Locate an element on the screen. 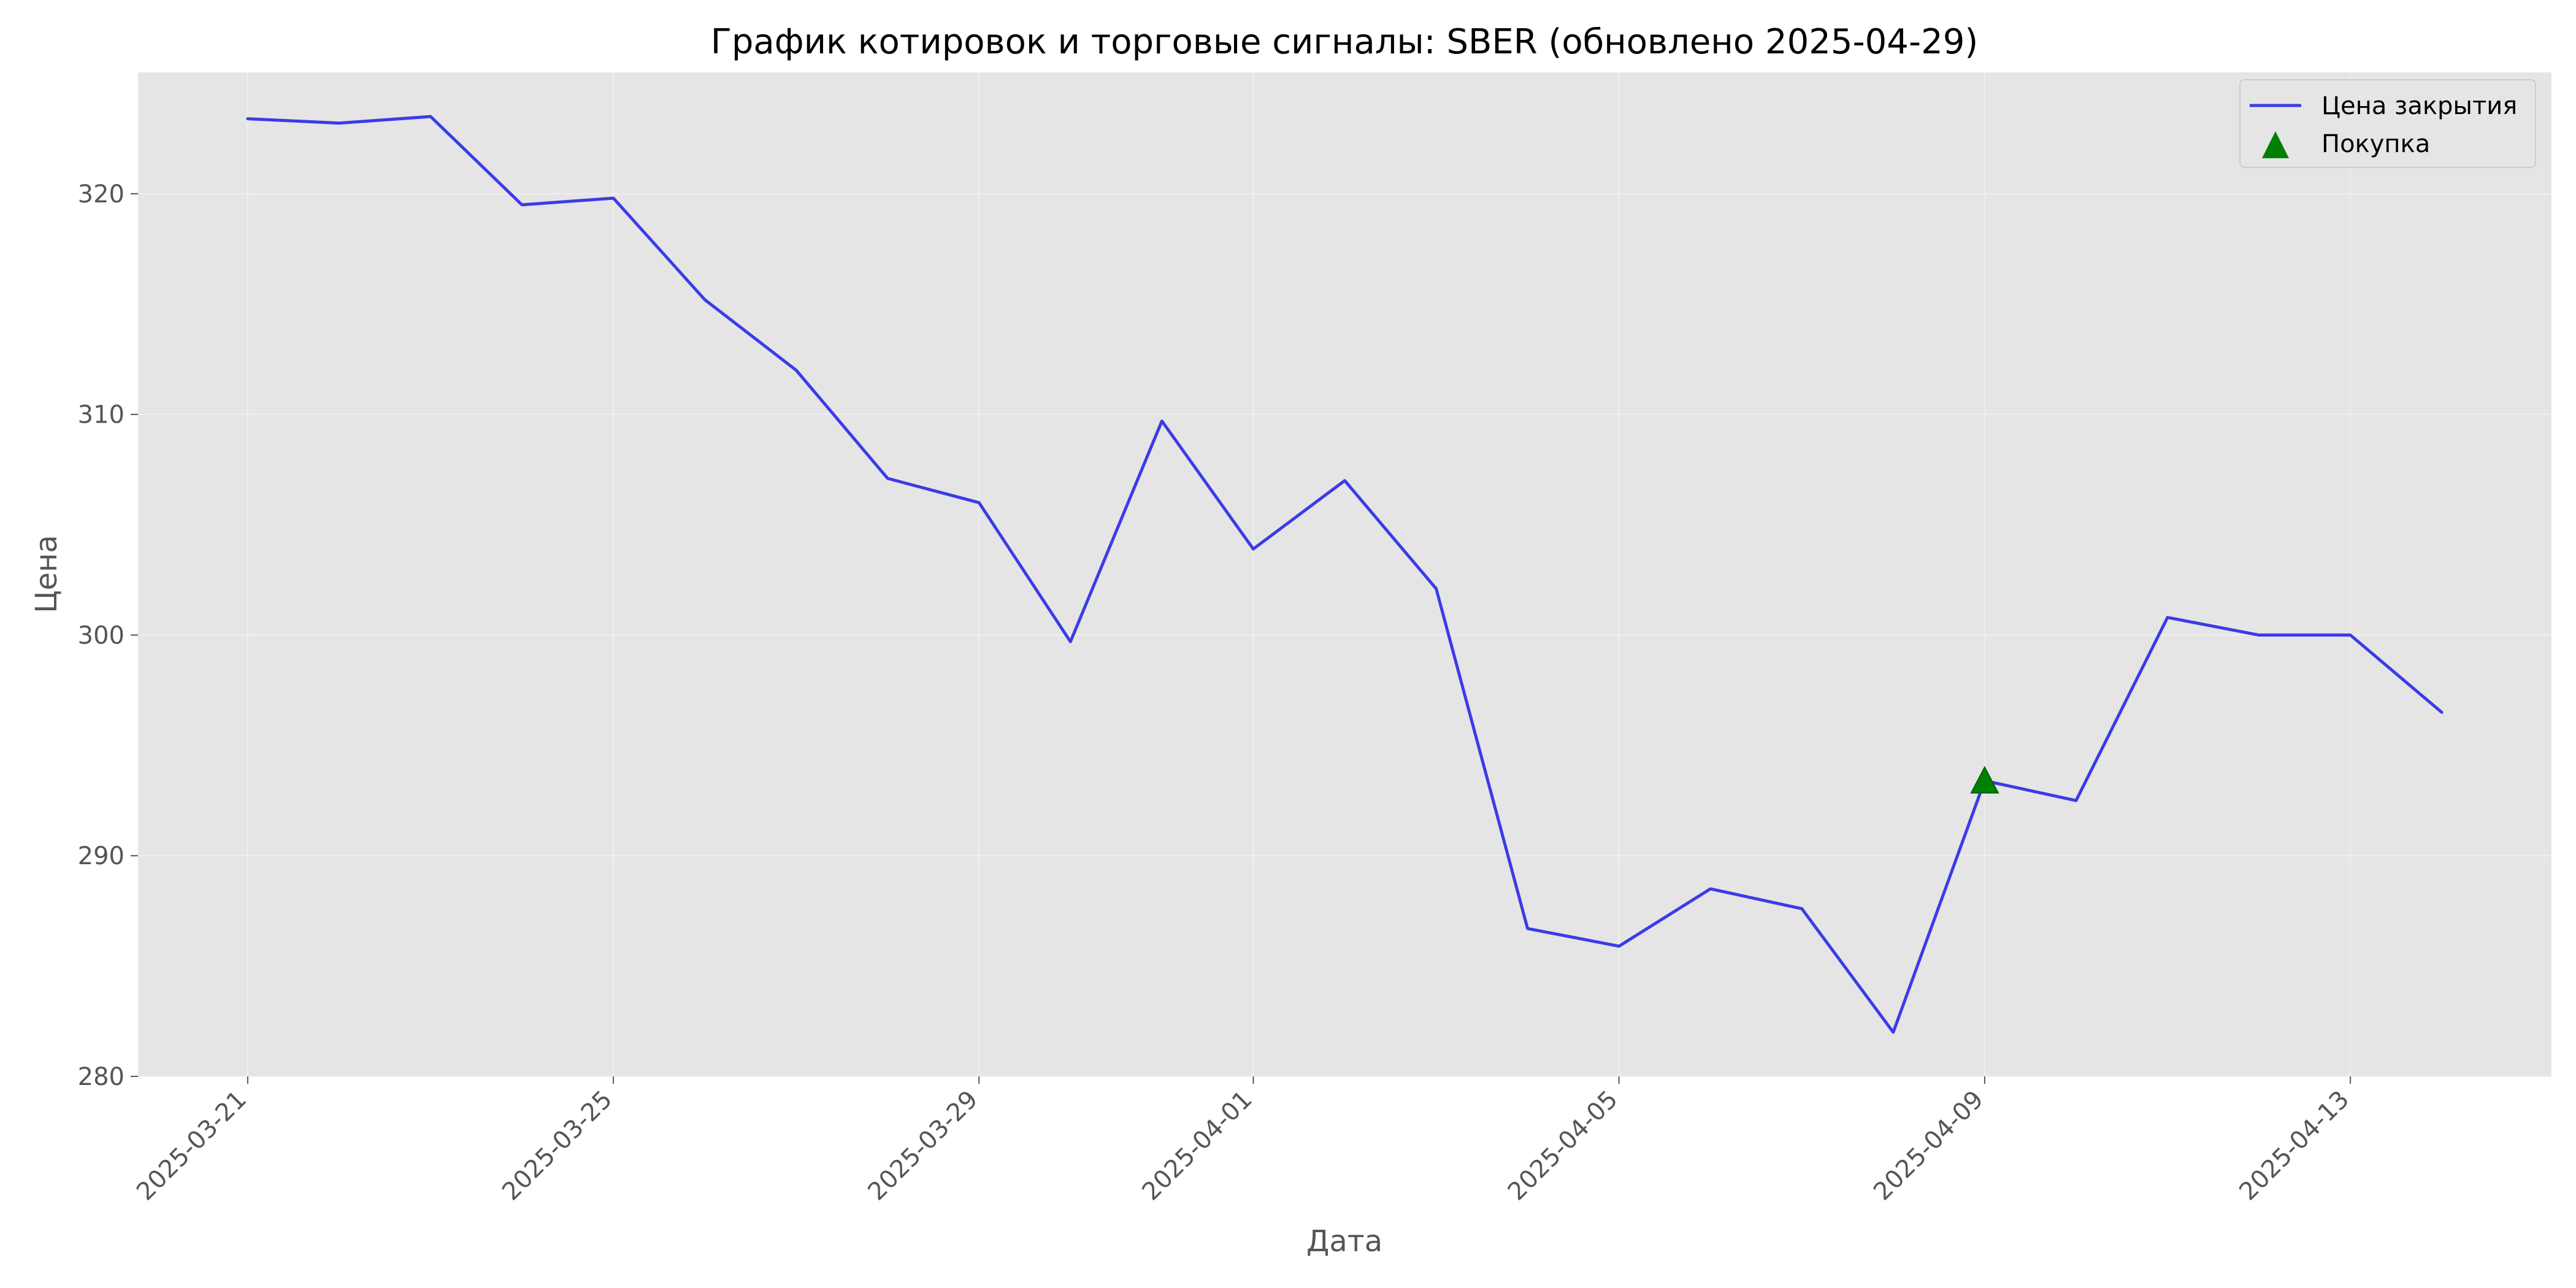  x-tick-label: 2025-03-21 is located at coordinates (191, 1146).